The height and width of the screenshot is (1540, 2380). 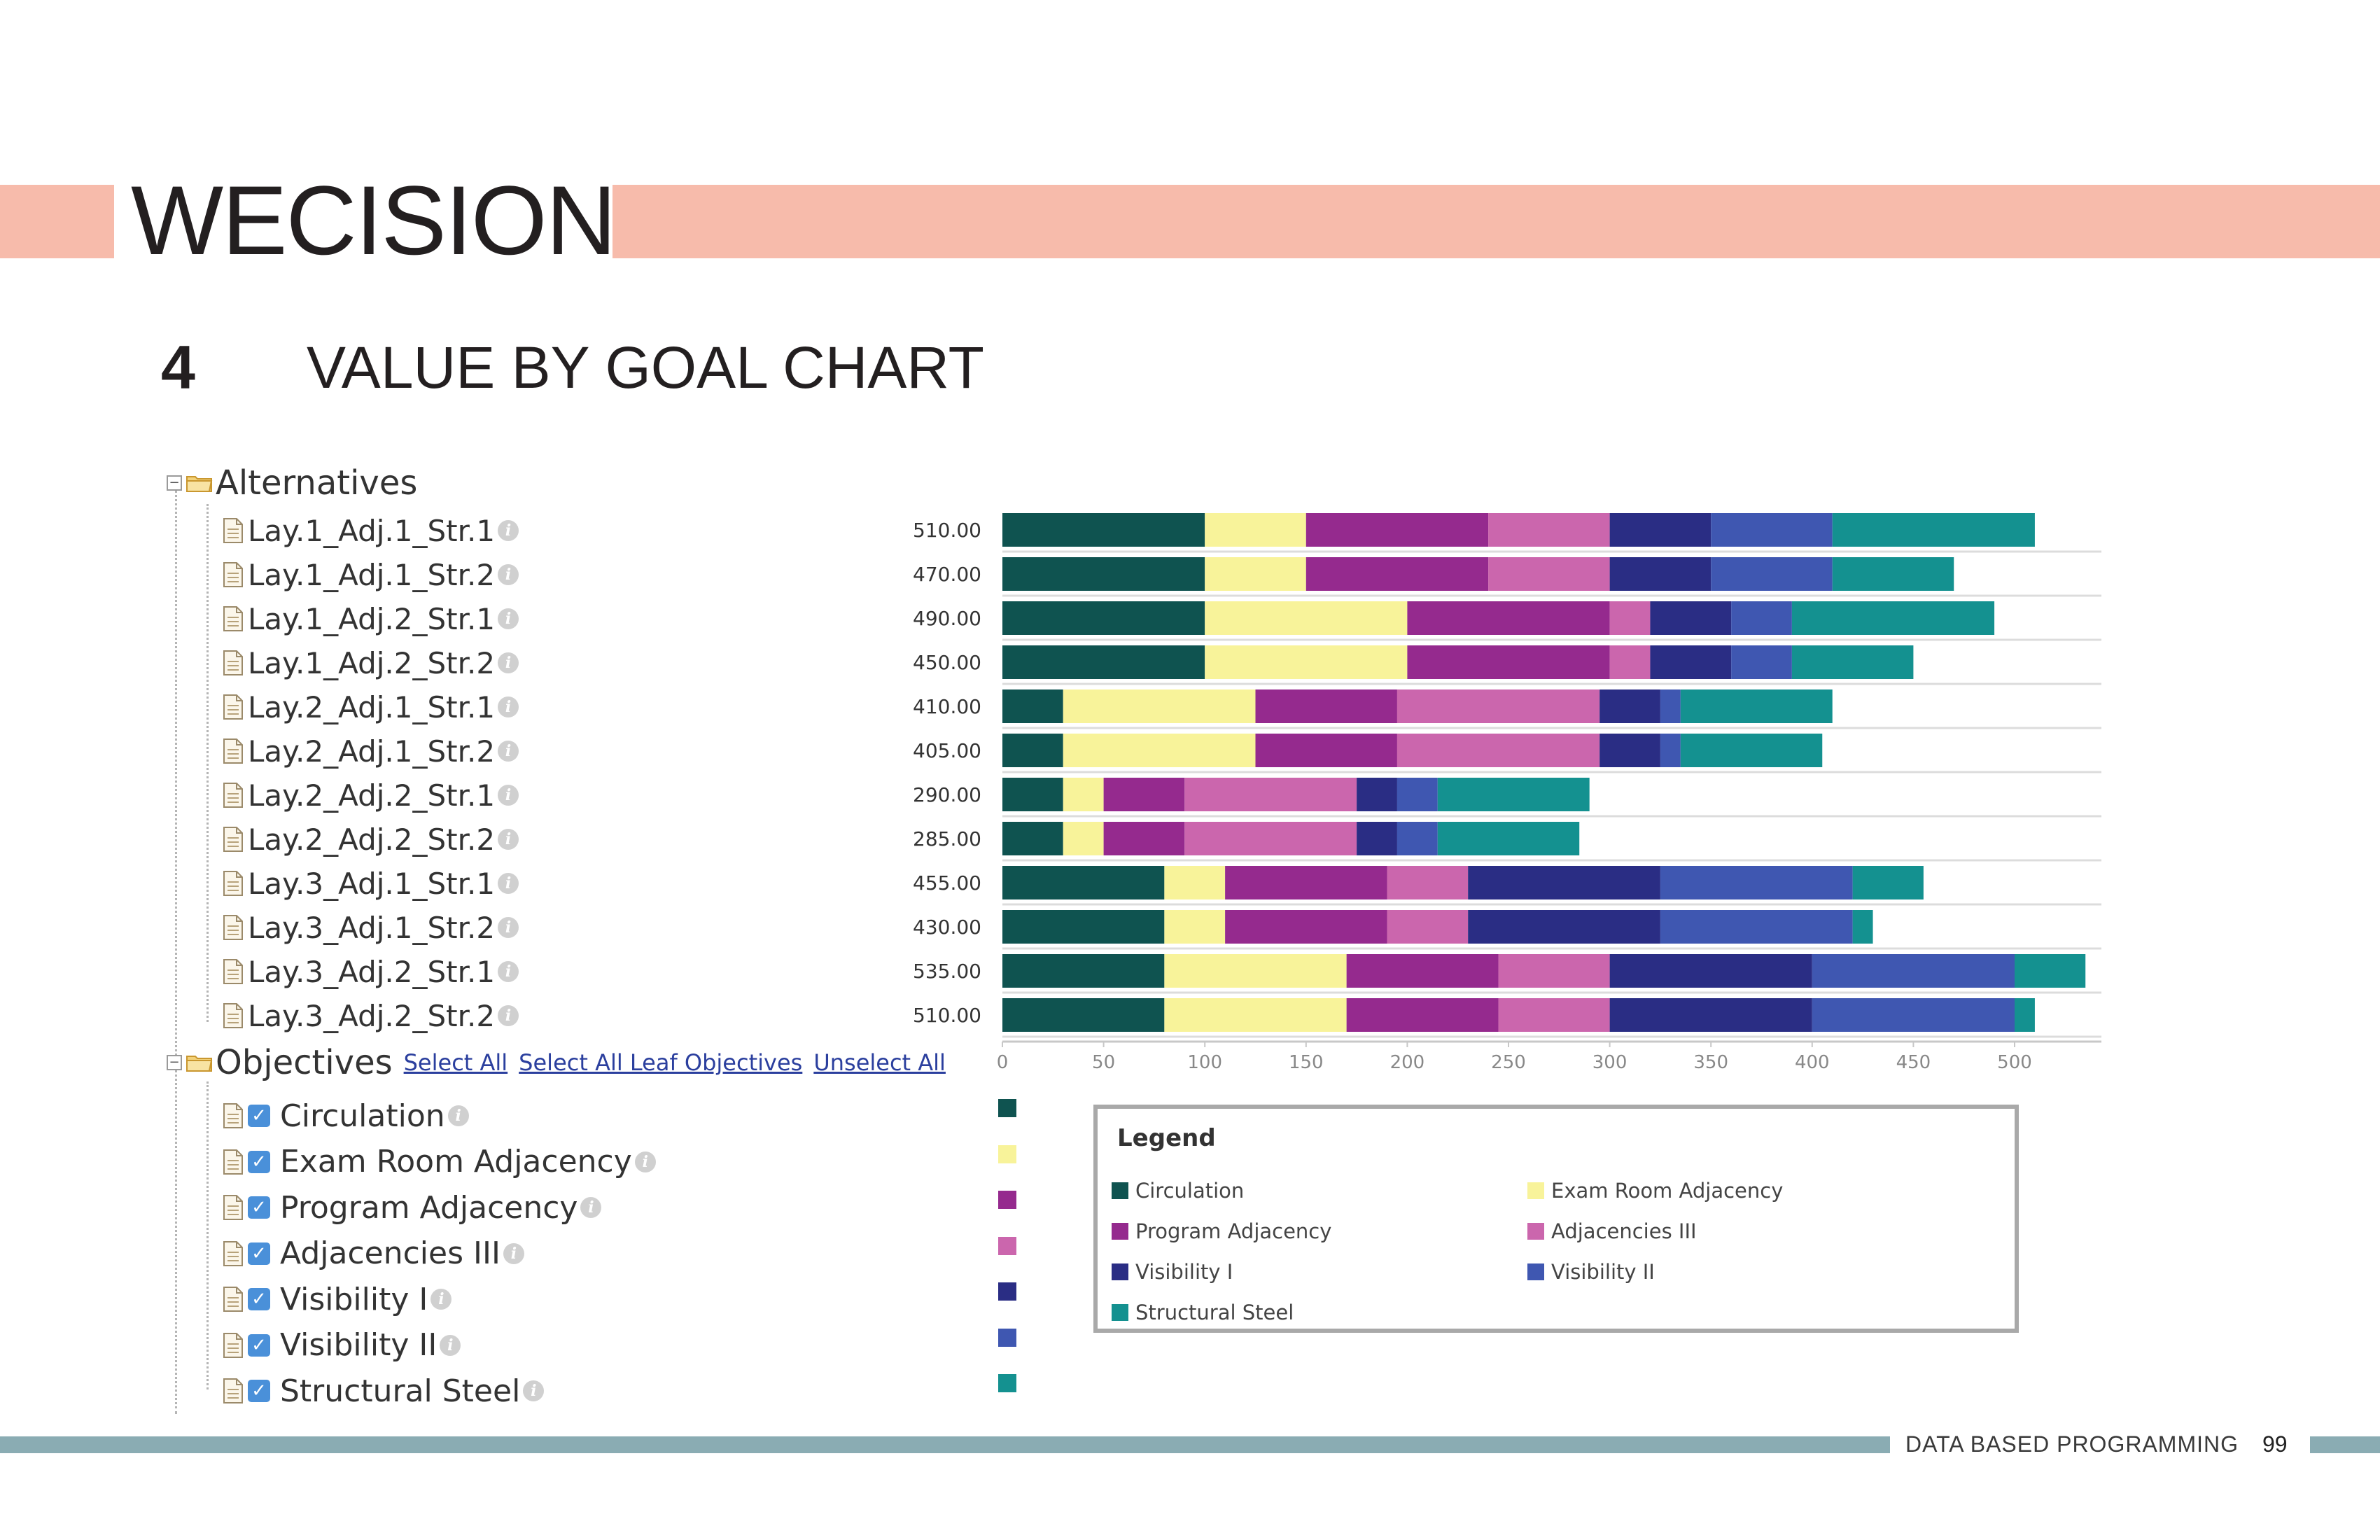 What do you see at coordinates (371, 839) in the screenshot?
I see `alternative-item: Lay.2_Adj.2_Str.2 i` at bounding box center [371, 839].